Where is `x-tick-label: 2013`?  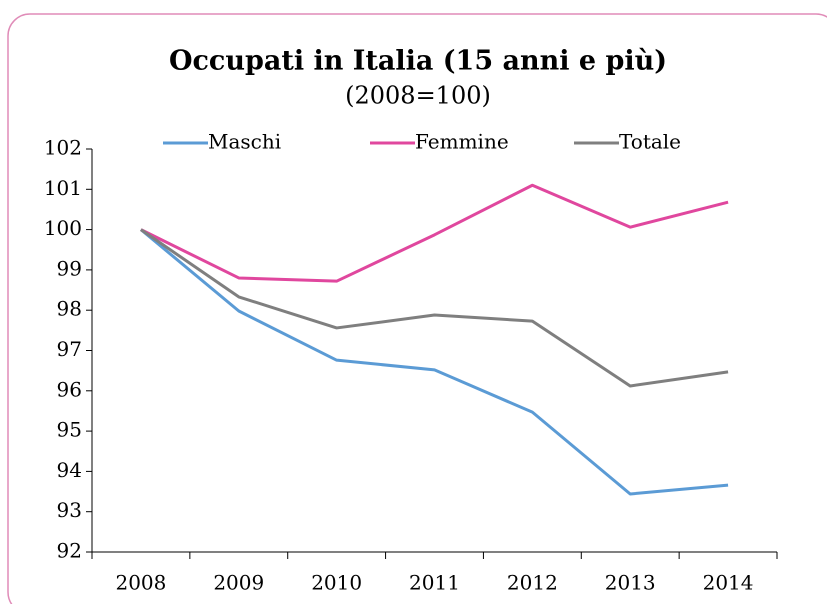
x-tick-label: 2013 is located at coordinates (630, 583).